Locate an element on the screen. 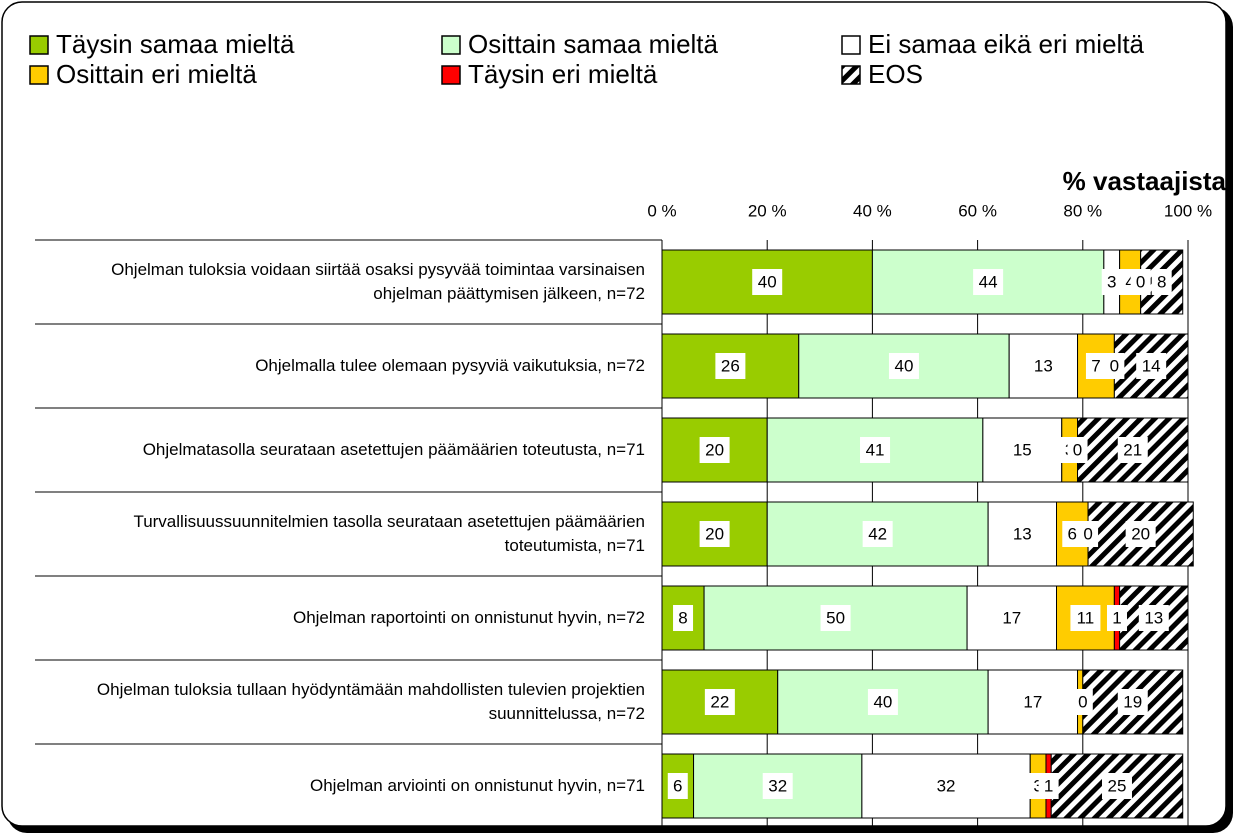 The width and height of the screenshot is (1236, 836). legend-label: Täysin samaa mieltä is located at coordinates (175, 44).